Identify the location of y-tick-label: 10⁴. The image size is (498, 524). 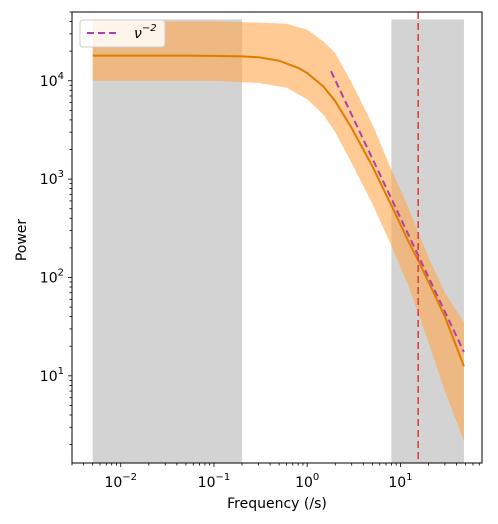
(52, 80).